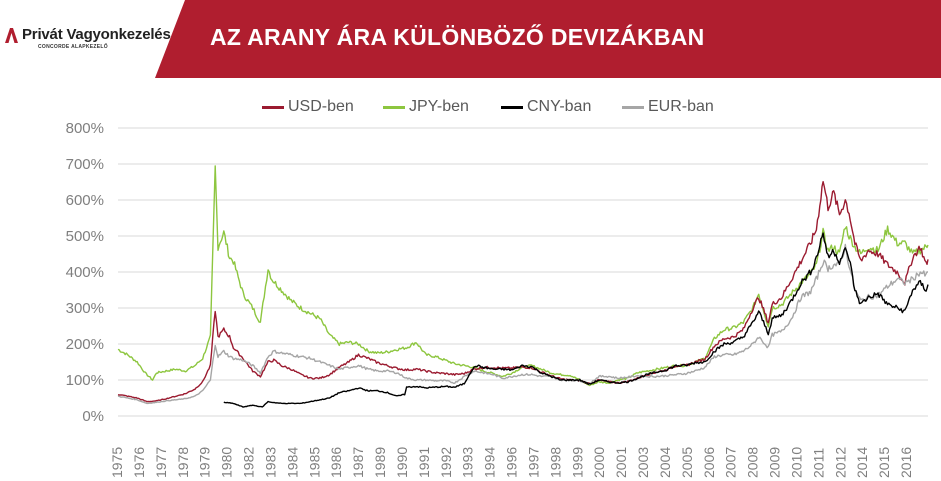 This screenshot has width=941, height=481. I want to click on legend-label-usd: USD-ben, so click(321, 106).